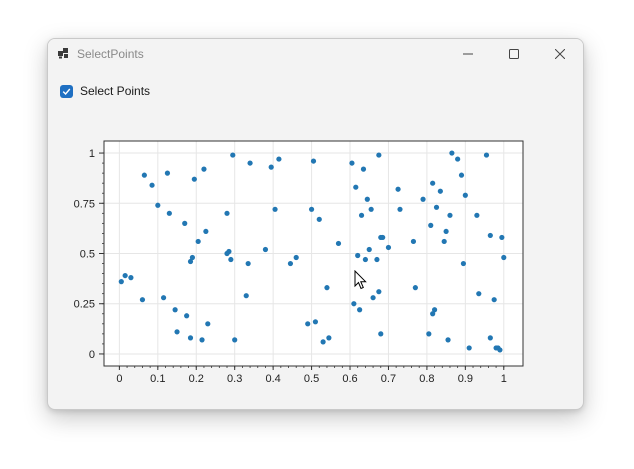 The height and width of the screenshot is (469, 634). I want to click on y-tick-label: 1, so click(92, 154).